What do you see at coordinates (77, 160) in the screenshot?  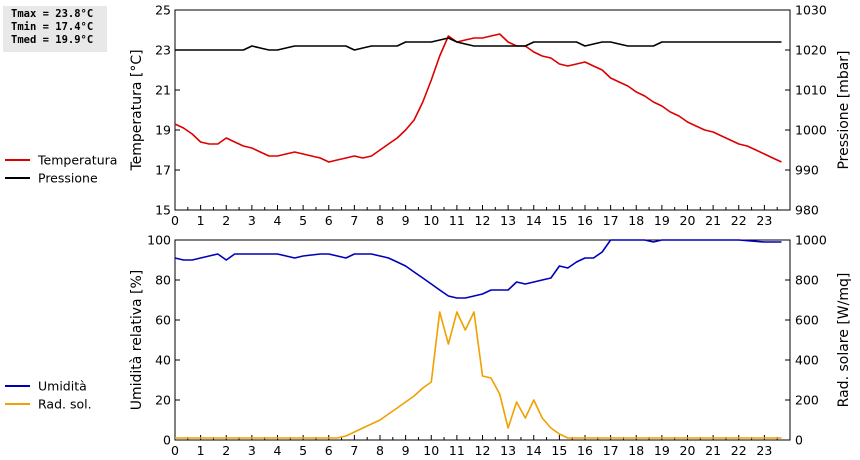 I see `top-legend-label-temperatura: Temperatura` at bounding box center [77, 160].